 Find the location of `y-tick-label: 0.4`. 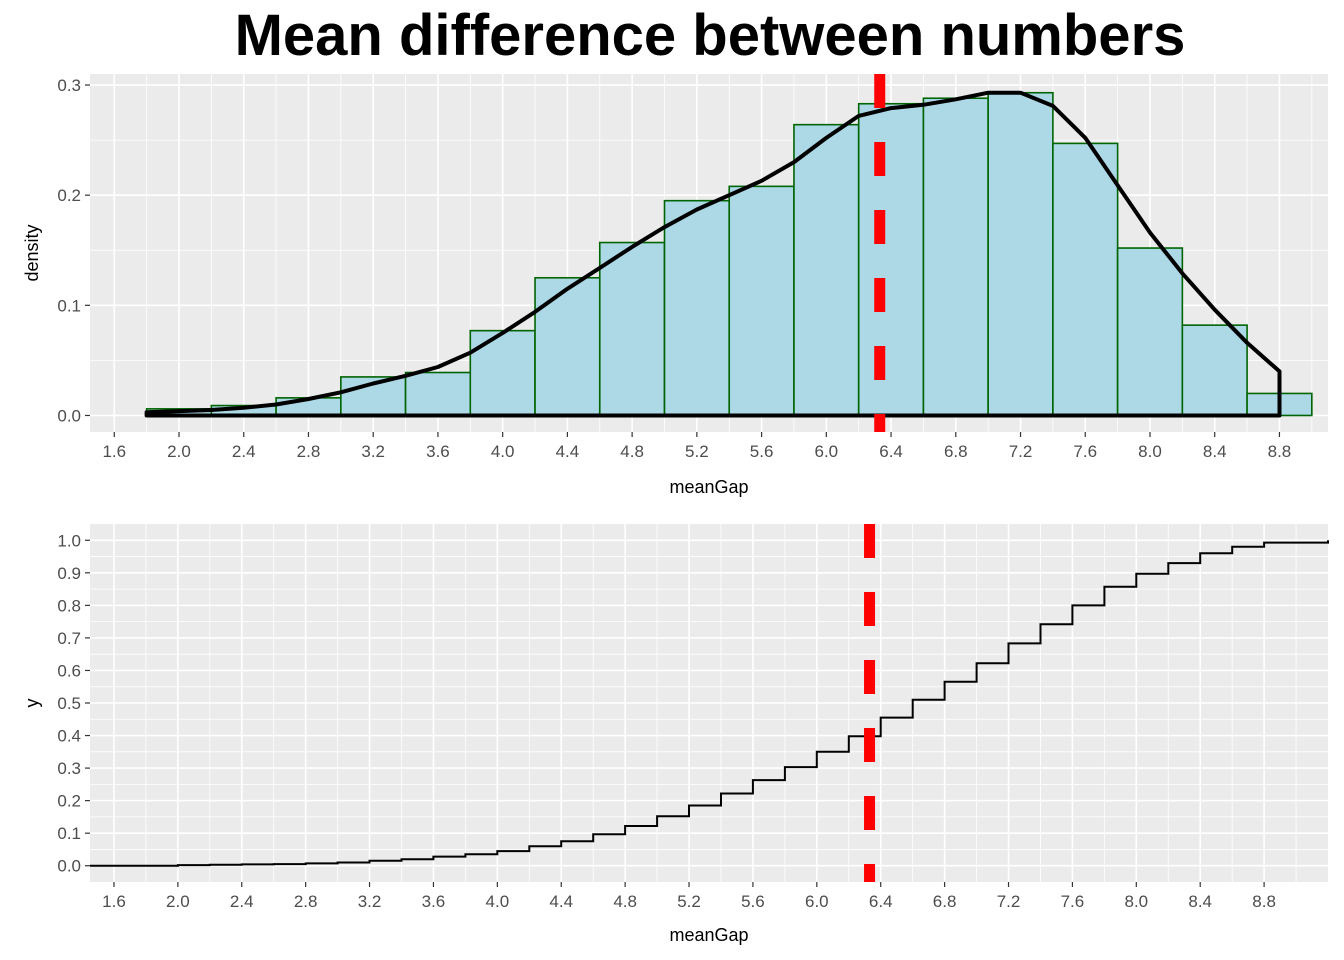

y-tick-label: 0.4 is located at coordinates (69, 736).